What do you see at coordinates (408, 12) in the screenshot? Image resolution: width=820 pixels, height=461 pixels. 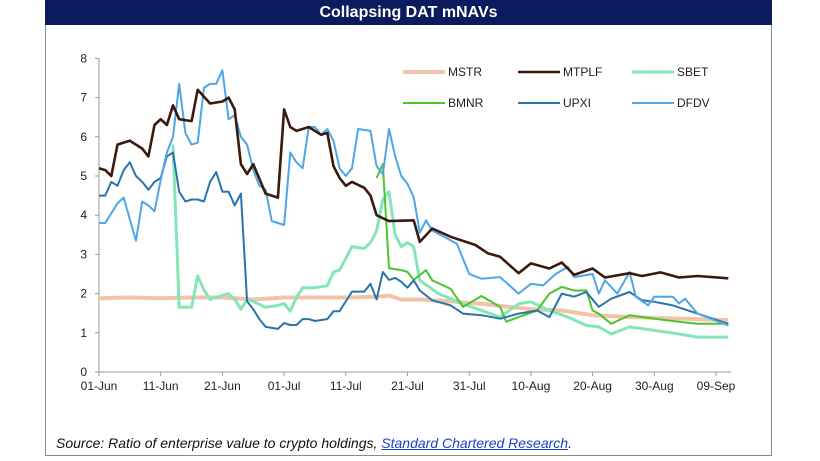 I see `chart-title: Collapsing DAT mNAVs` at bounding box center [408, 12].